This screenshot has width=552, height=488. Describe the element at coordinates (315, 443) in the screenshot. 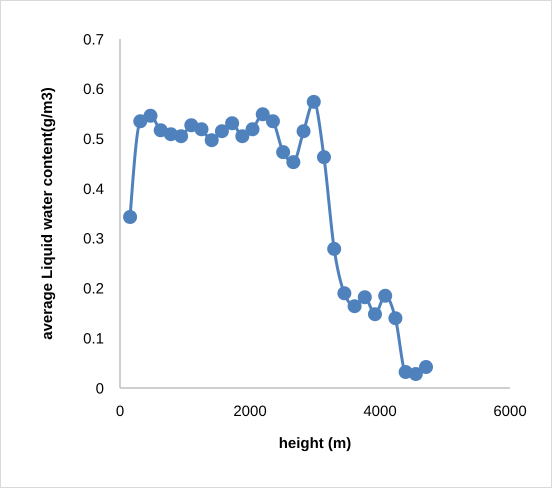

I see `x-axis-title: height (m)` at that location.